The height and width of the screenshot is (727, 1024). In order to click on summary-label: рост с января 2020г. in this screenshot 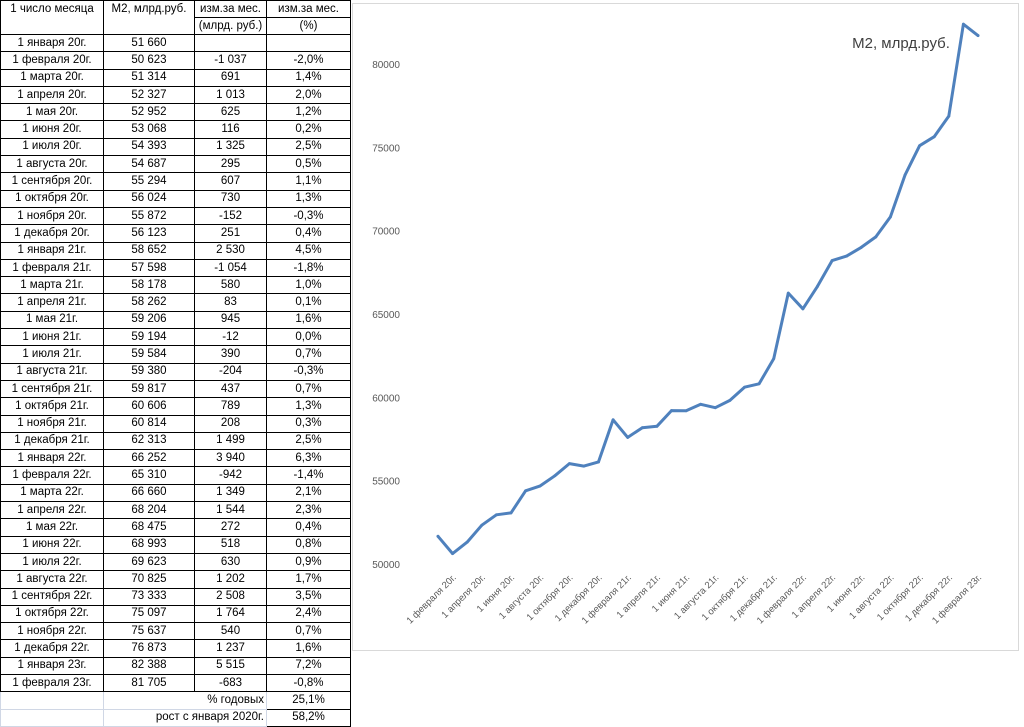, I will do `click(185, 717)`.